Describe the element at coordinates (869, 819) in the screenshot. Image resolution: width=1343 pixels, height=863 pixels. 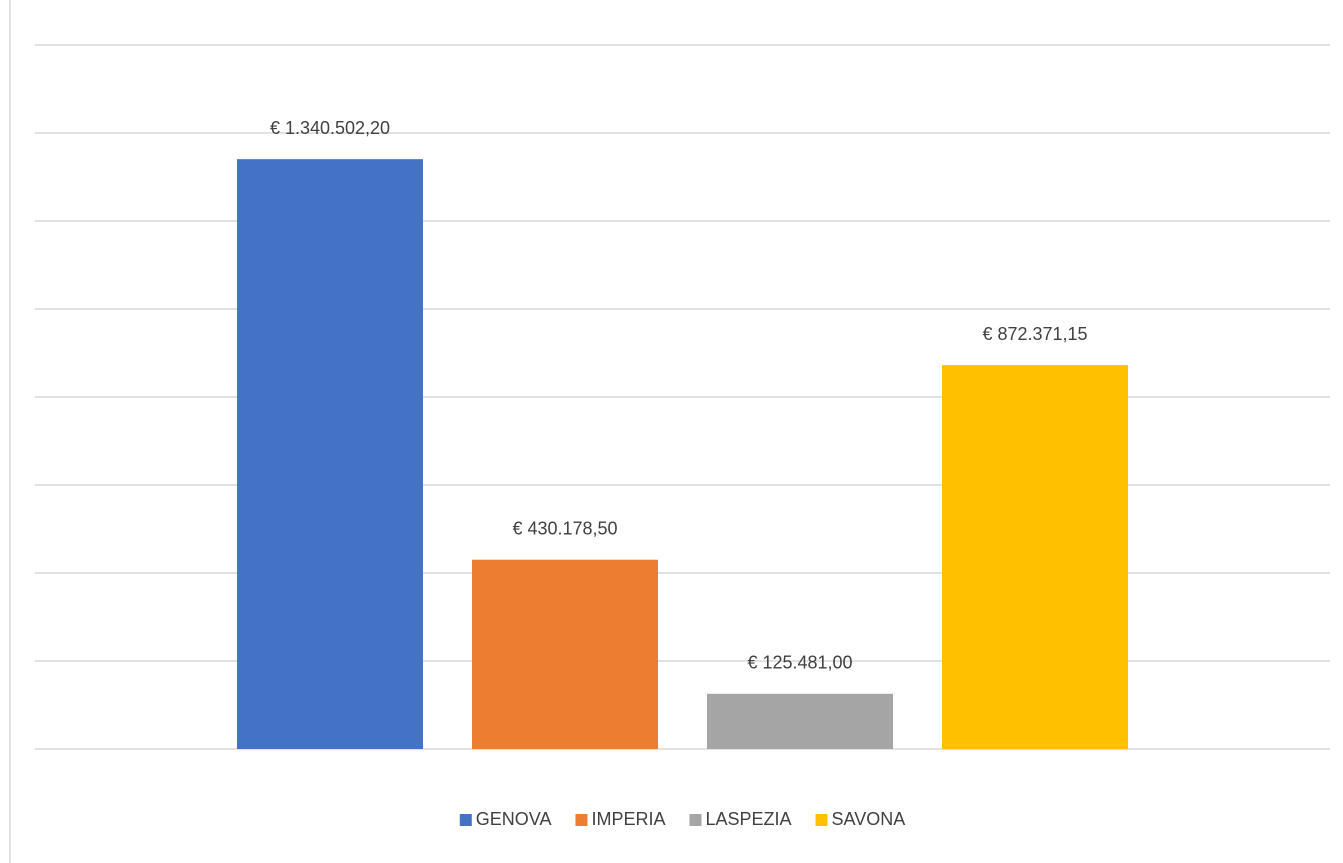
I see `legend-label: SAVONA` at that location.